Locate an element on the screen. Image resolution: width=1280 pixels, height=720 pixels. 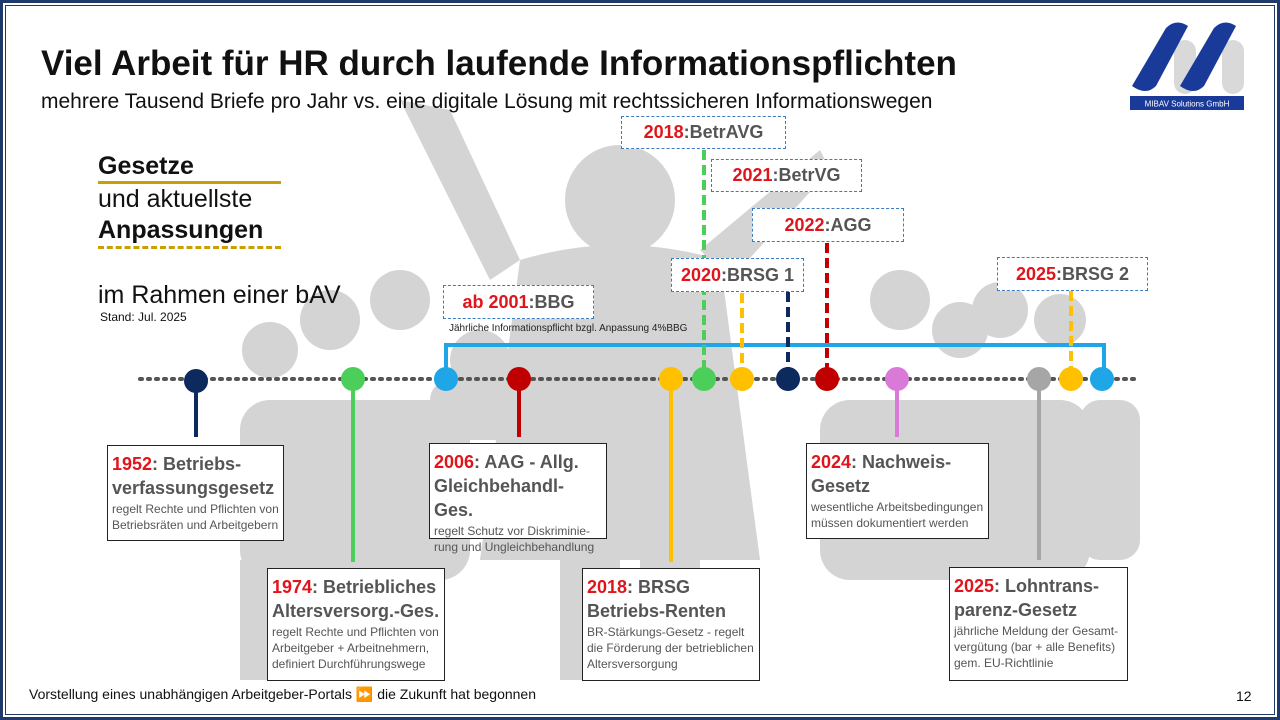
logo-text: MIBAV Solutions GmbH is located at coordinates (1187, 104).